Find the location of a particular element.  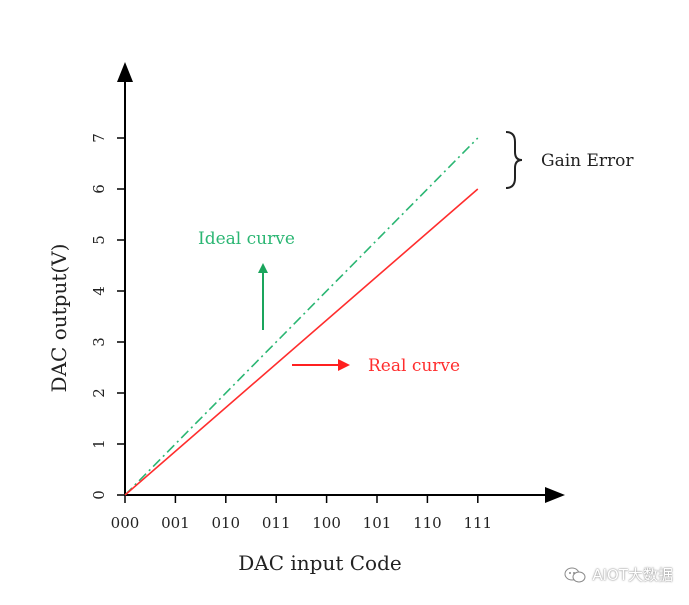

ideal-curve-label: Ideal curve is located at coordinates (246, 239).